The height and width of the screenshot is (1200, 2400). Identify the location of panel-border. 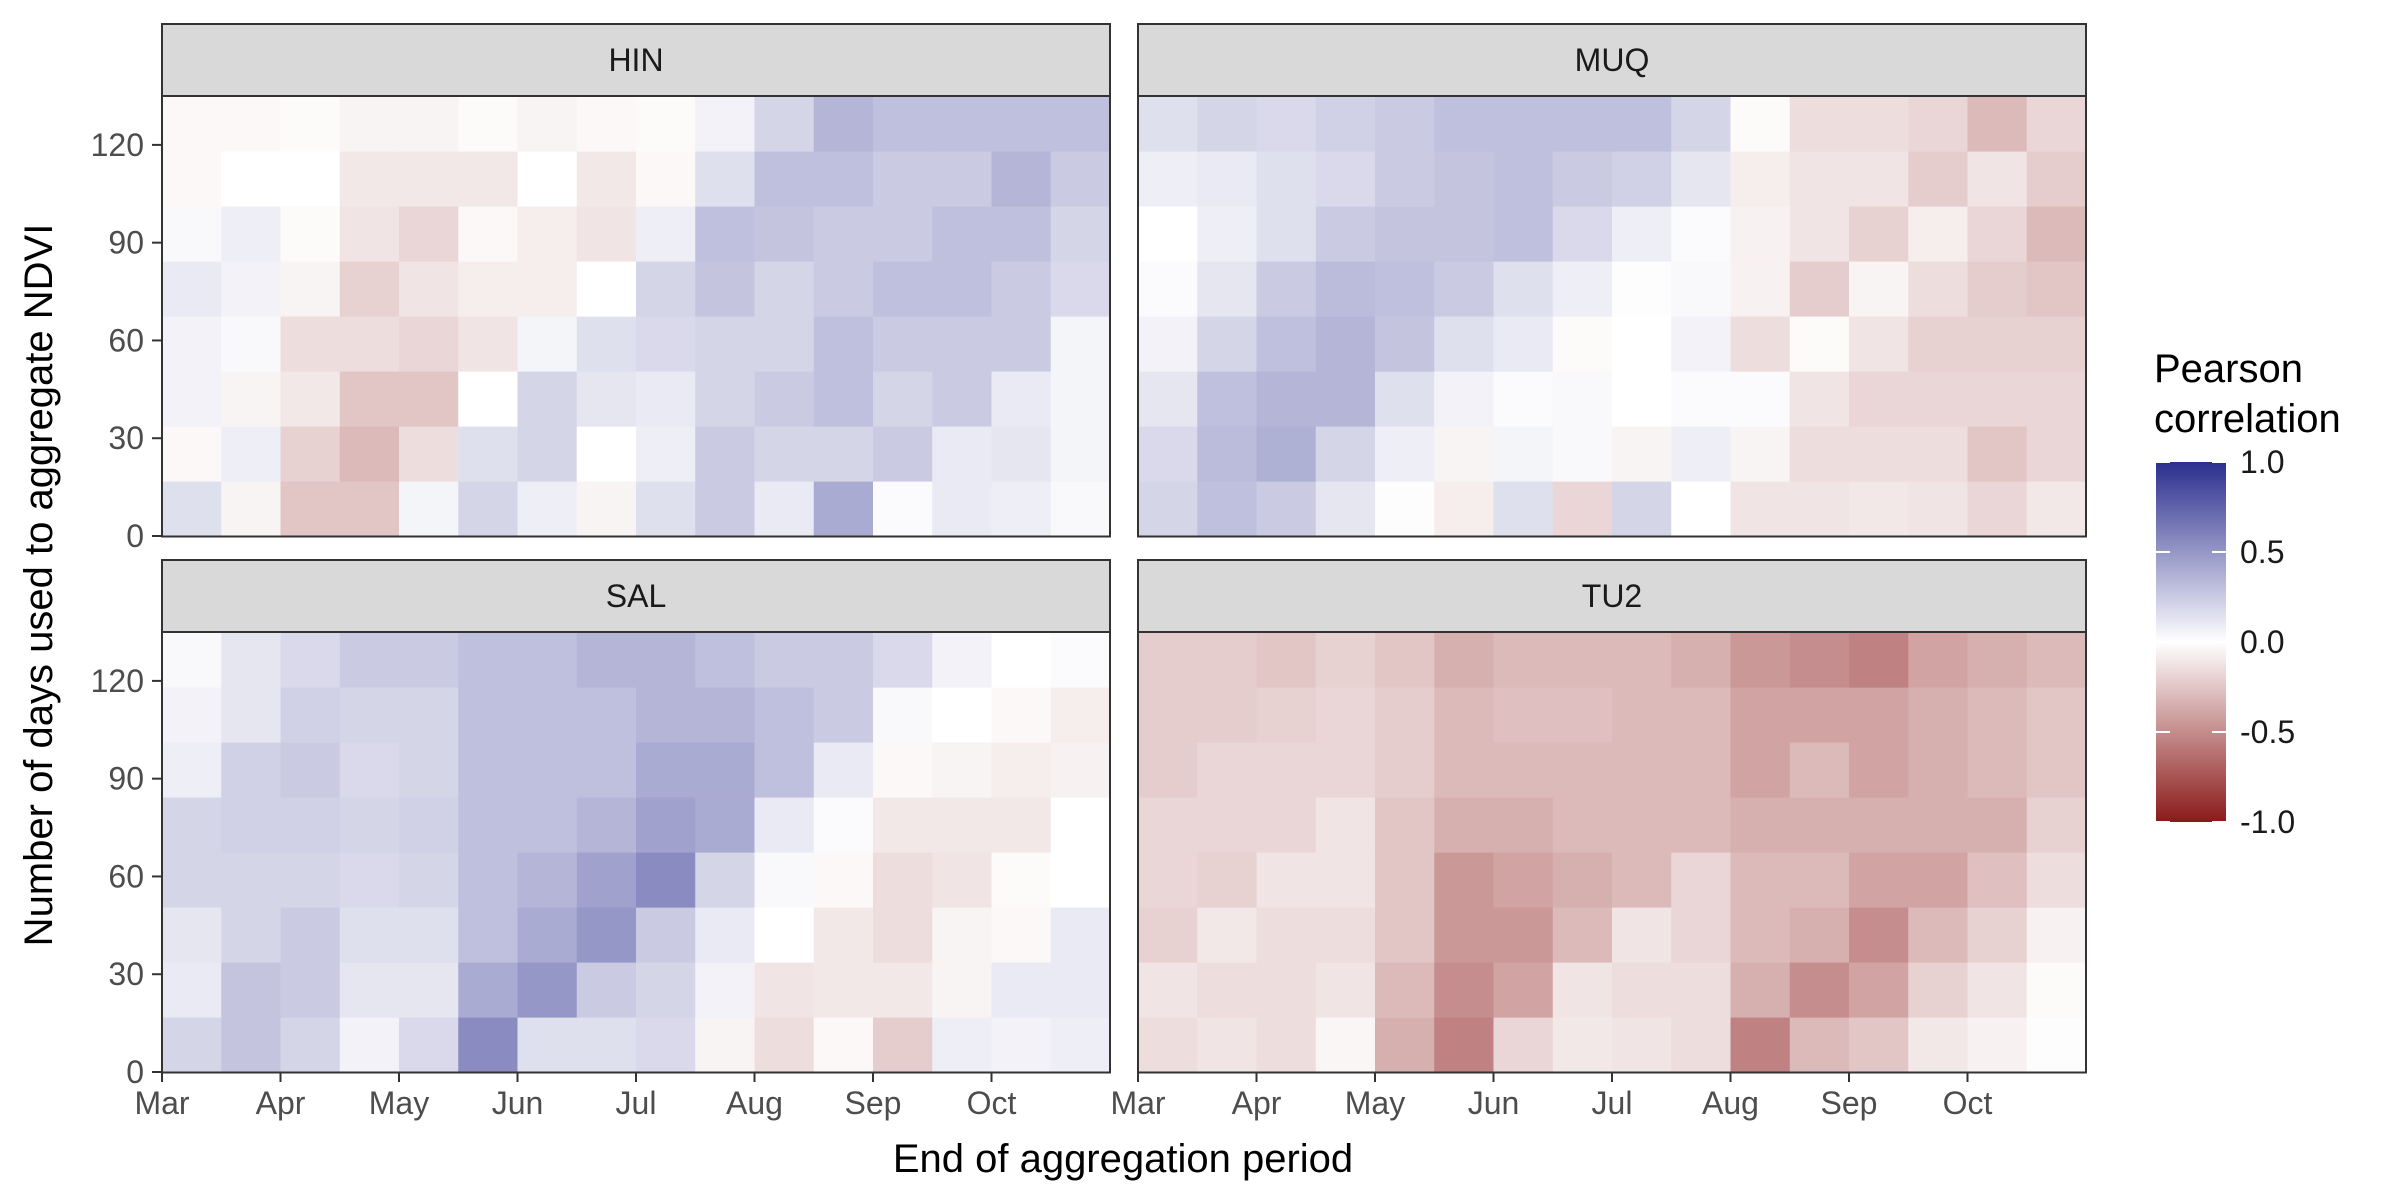
(1612, 316).